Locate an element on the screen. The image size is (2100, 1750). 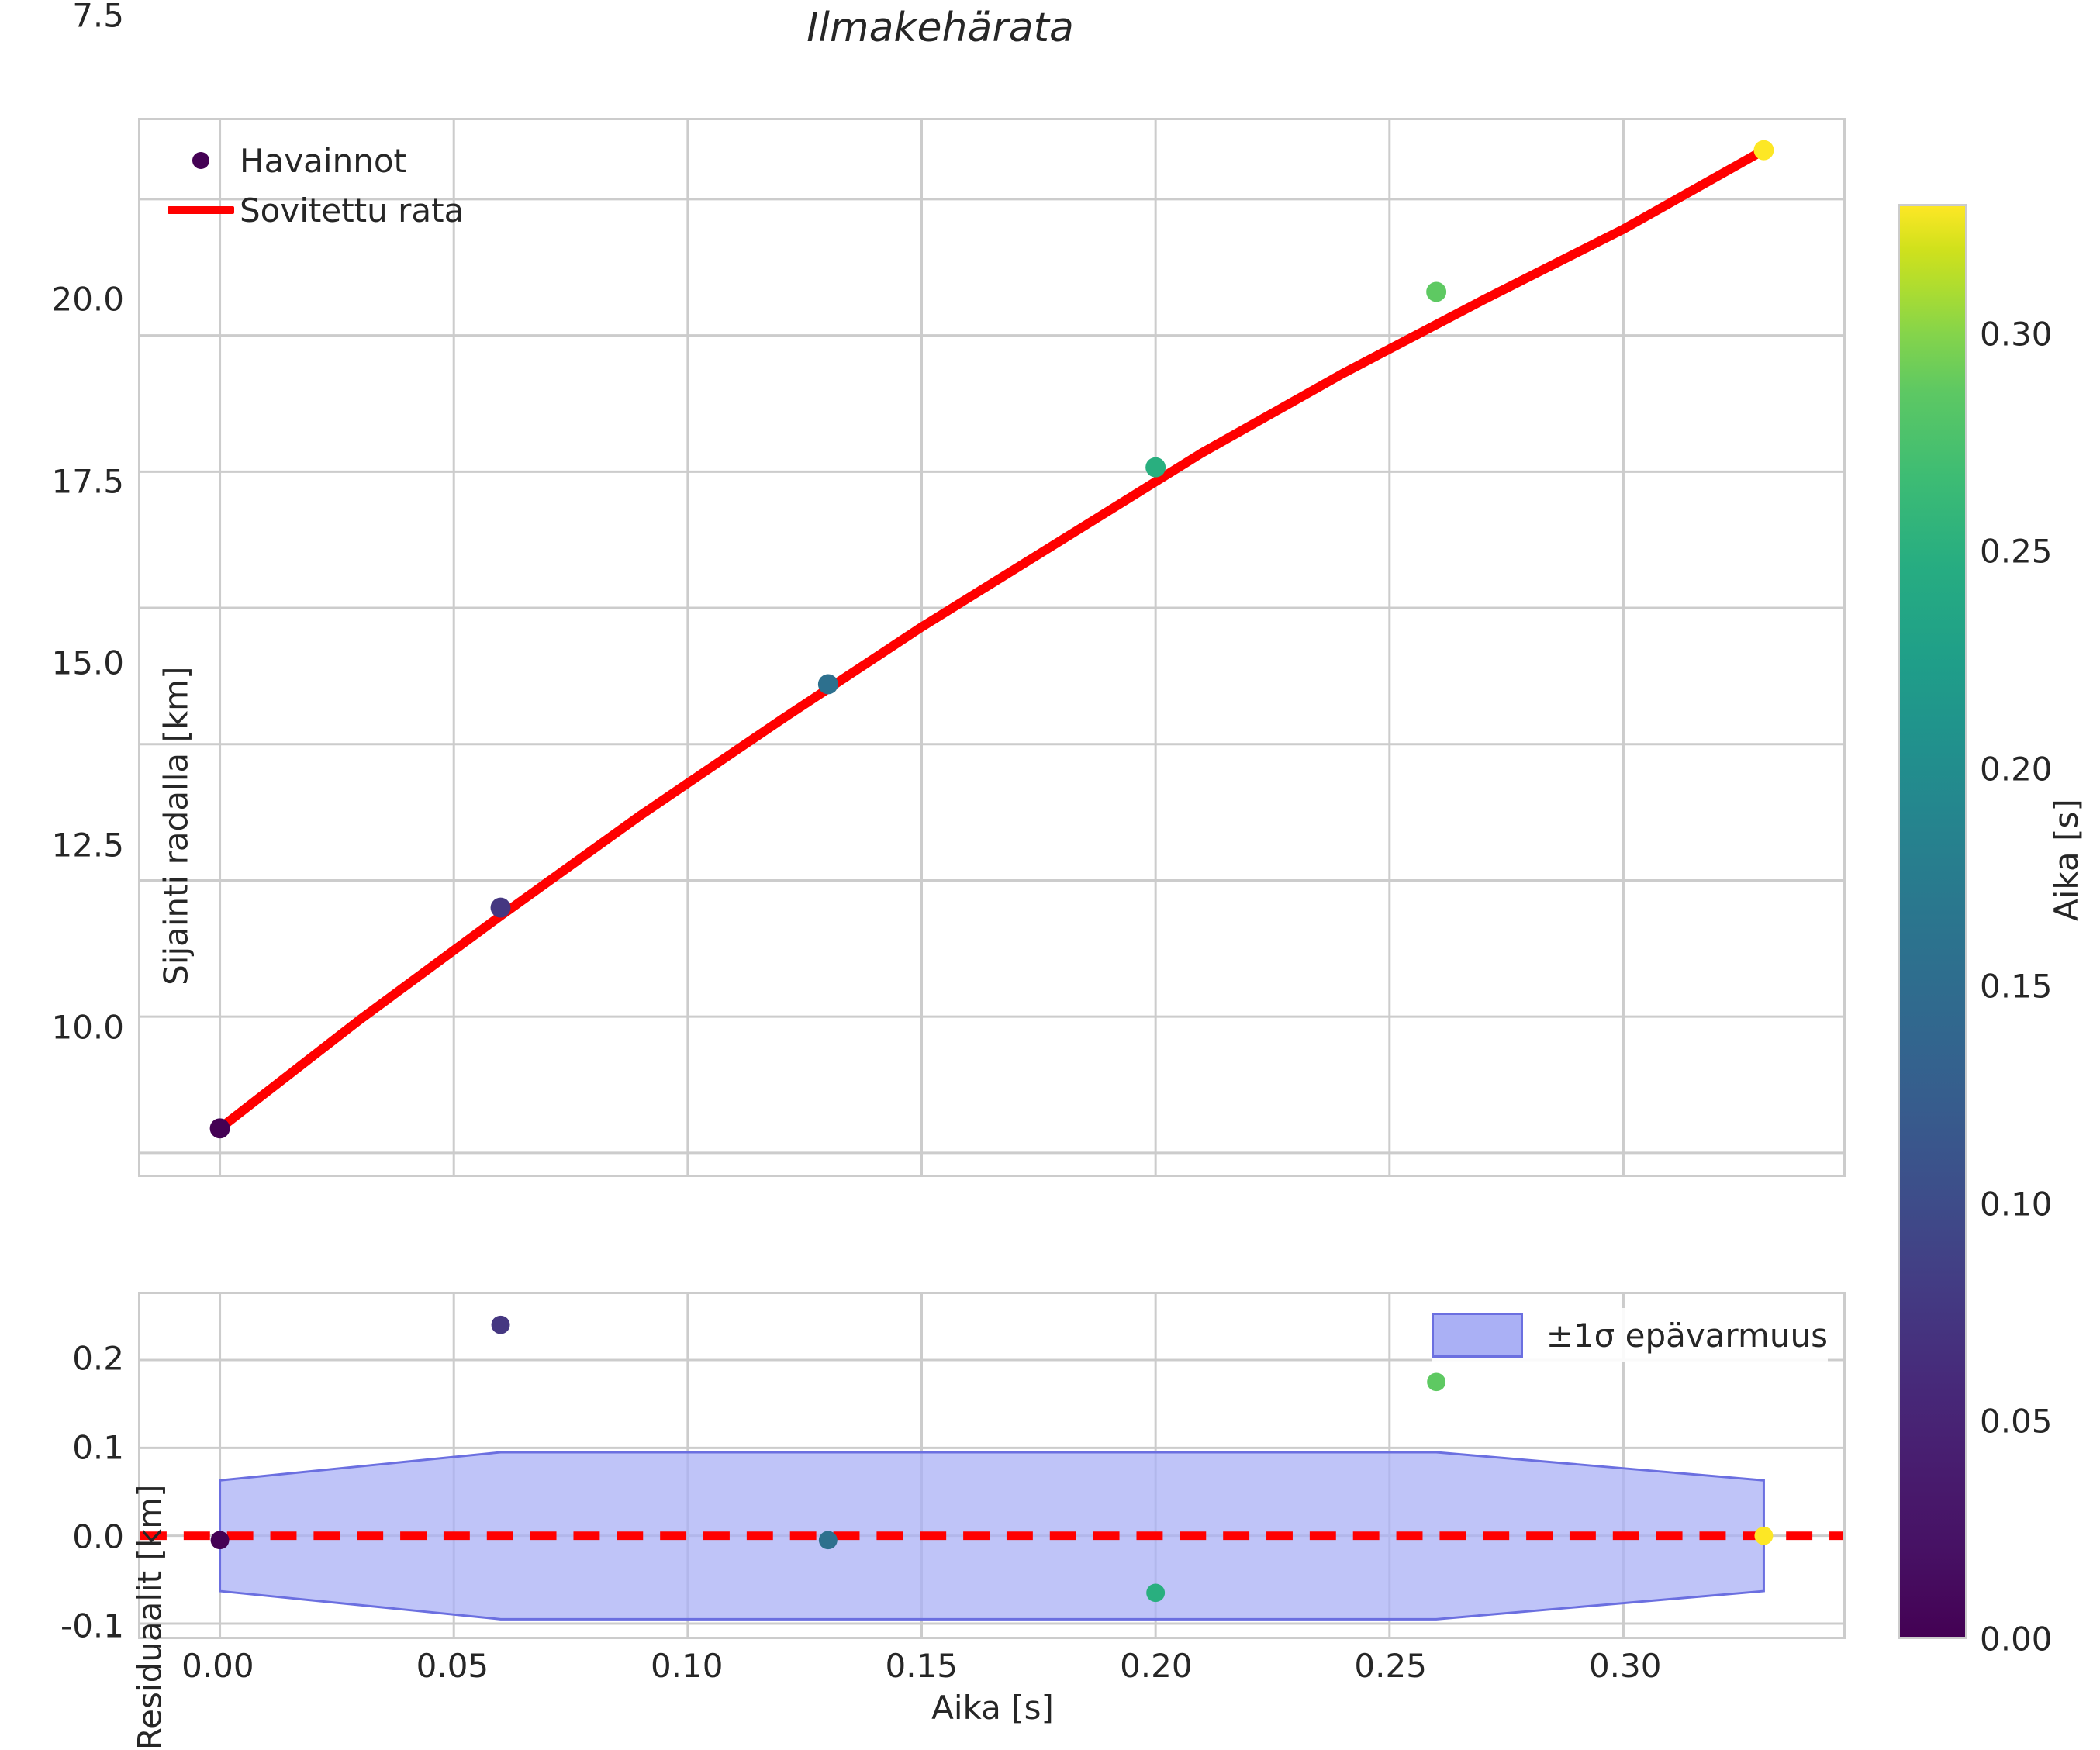
colorbar-container: 0.30 0.25 0.20 0.15 0.10 0.05 0.00 is located at coordinates (1932, 922).